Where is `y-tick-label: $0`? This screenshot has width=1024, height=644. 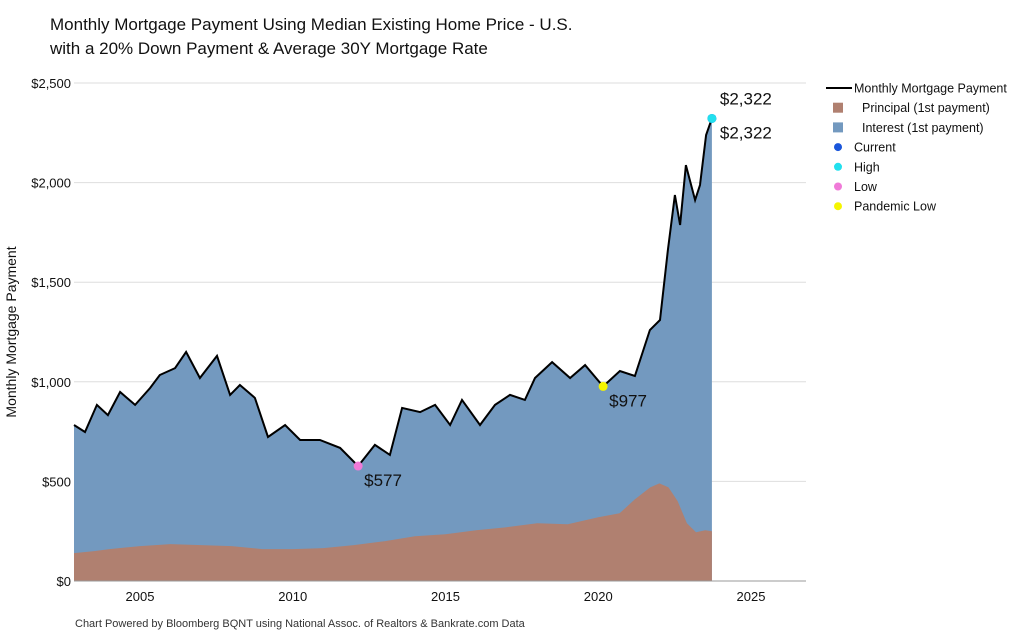
y-tick-label: $0 is located at coordinates (64, 581).